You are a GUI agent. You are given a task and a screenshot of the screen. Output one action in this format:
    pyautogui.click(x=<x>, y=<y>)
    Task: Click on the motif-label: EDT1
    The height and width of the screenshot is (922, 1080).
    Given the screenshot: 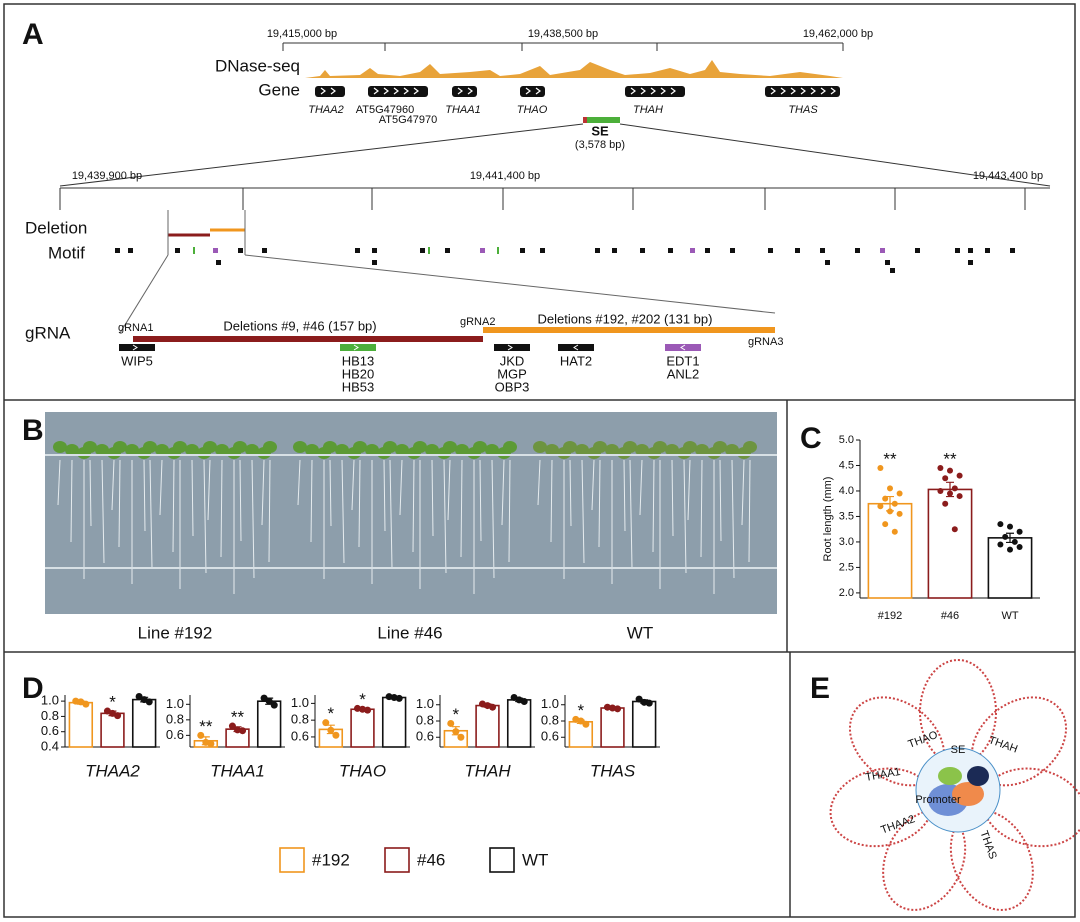 What is the action you would take?
    pyautogui.click(x=682, y=360)
    